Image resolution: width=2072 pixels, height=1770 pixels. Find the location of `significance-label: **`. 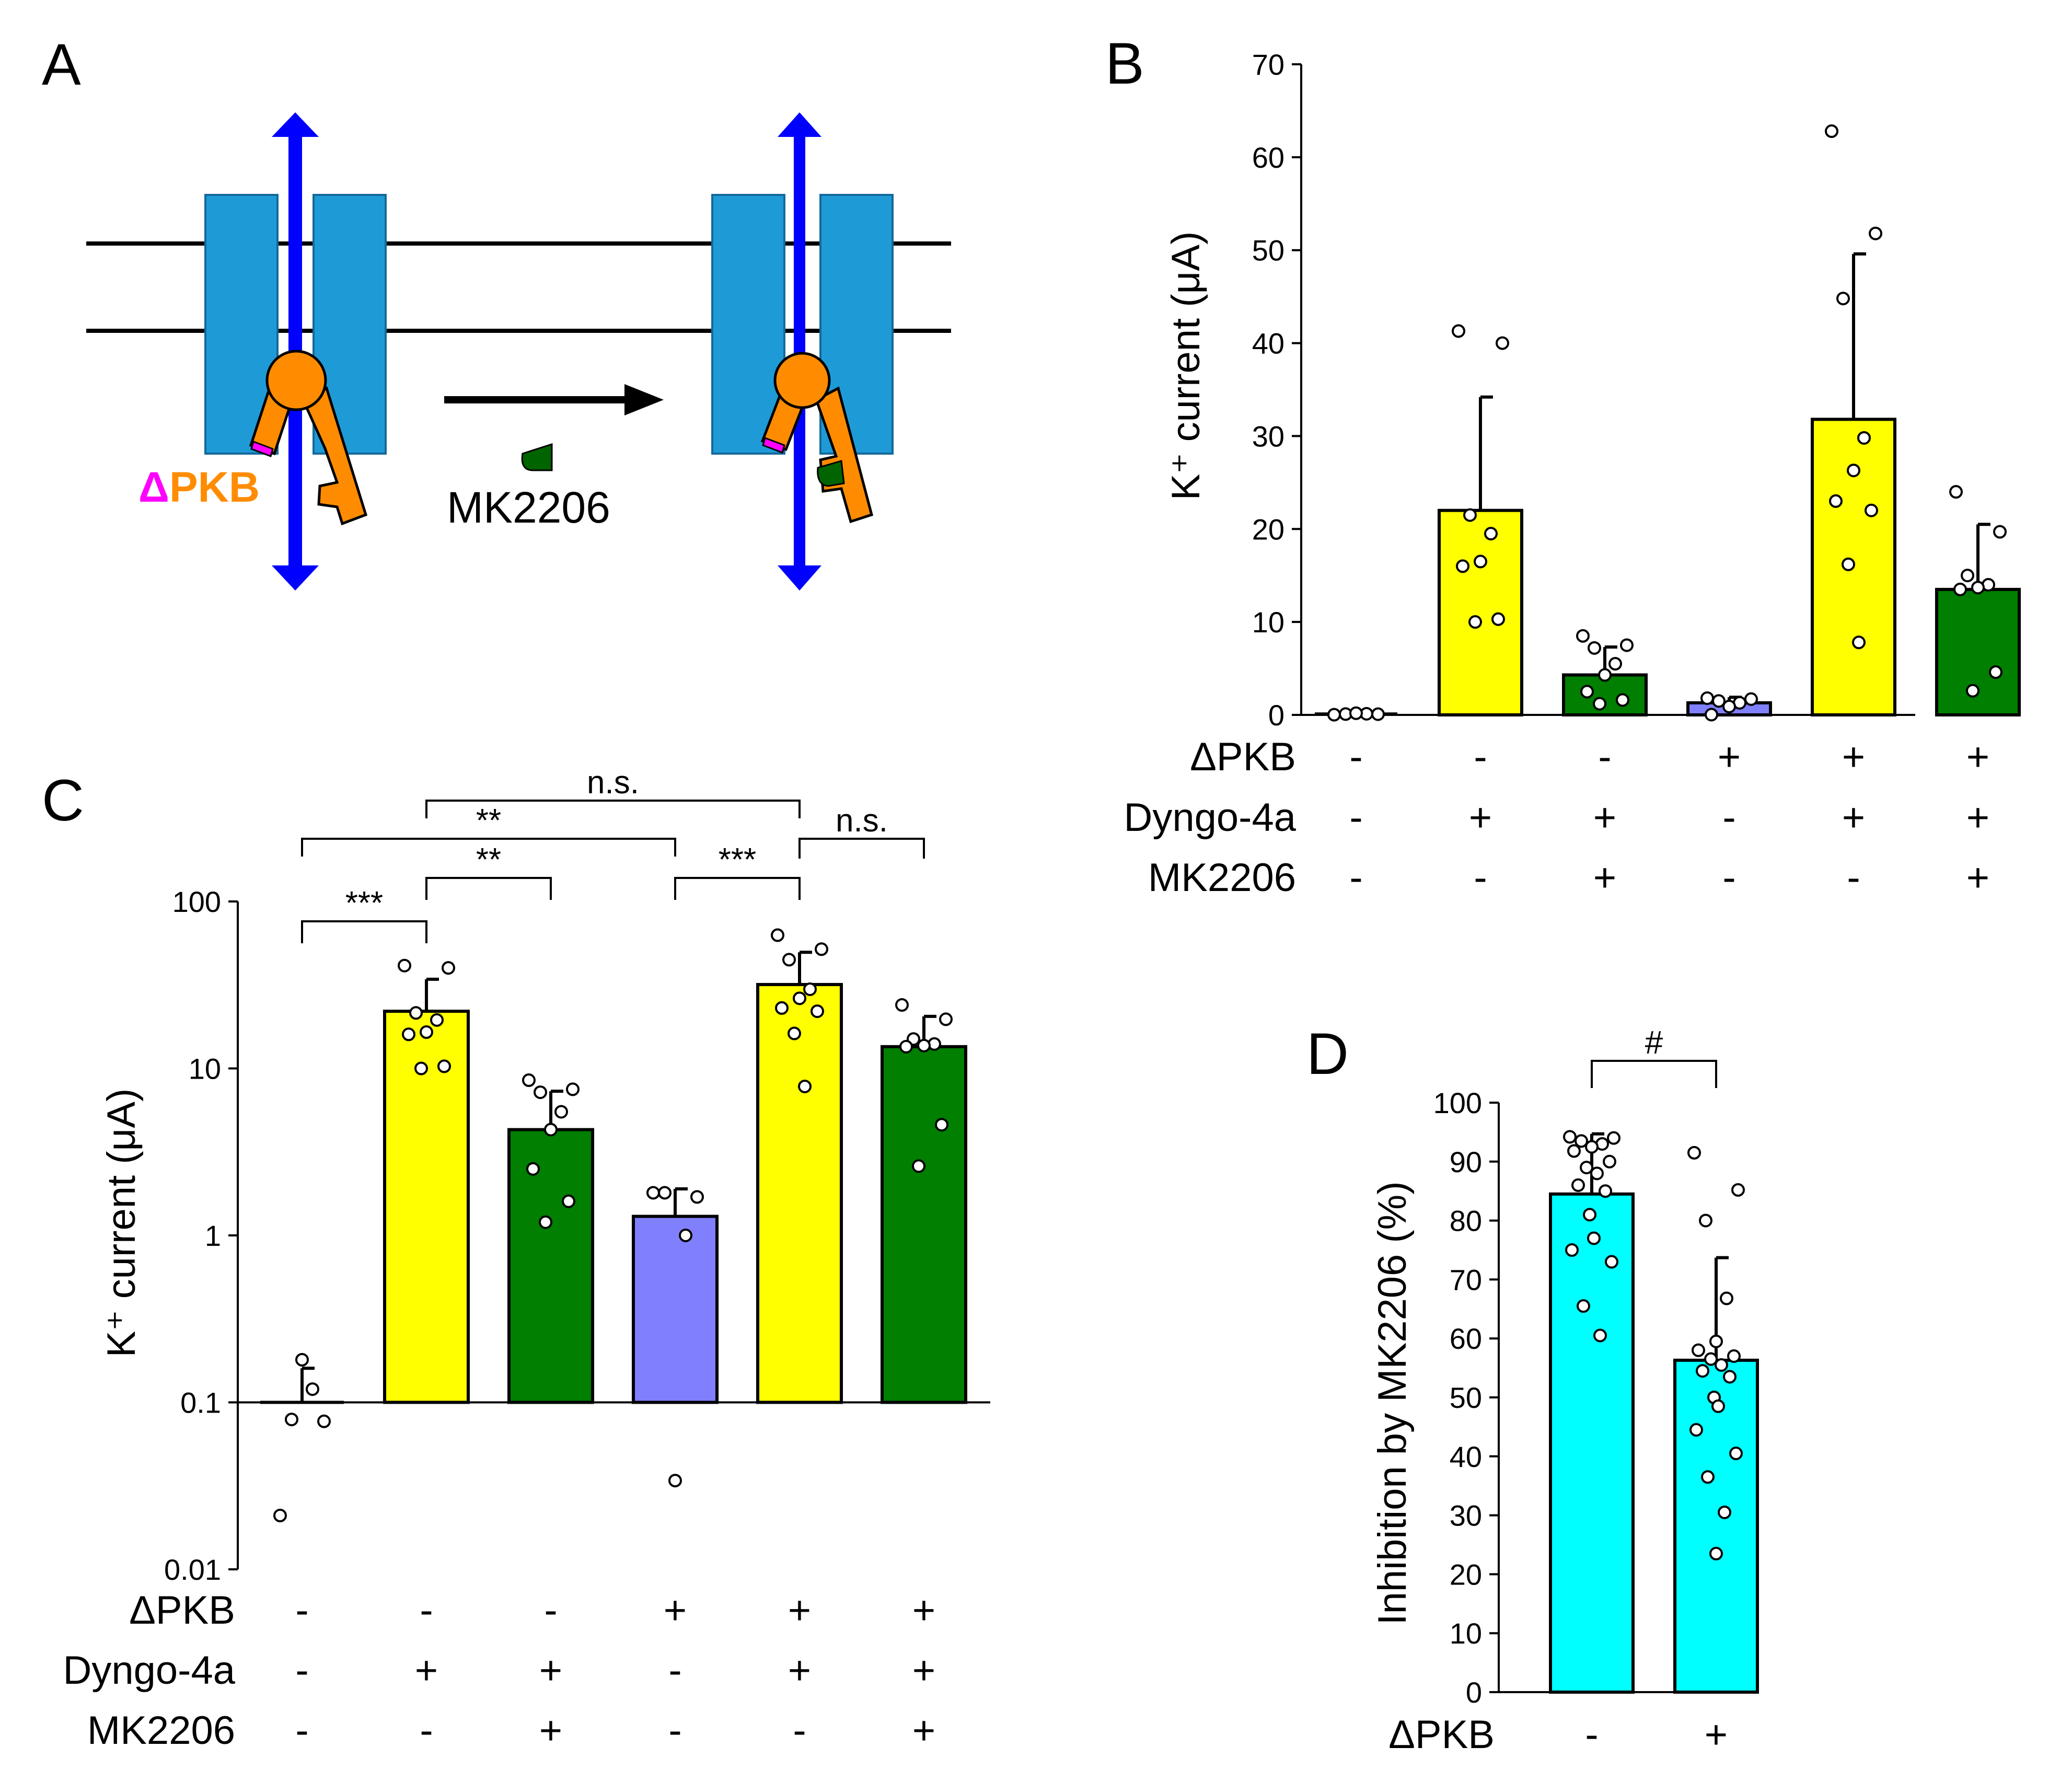

significance-label: ** is located at coordinates (488, 821).